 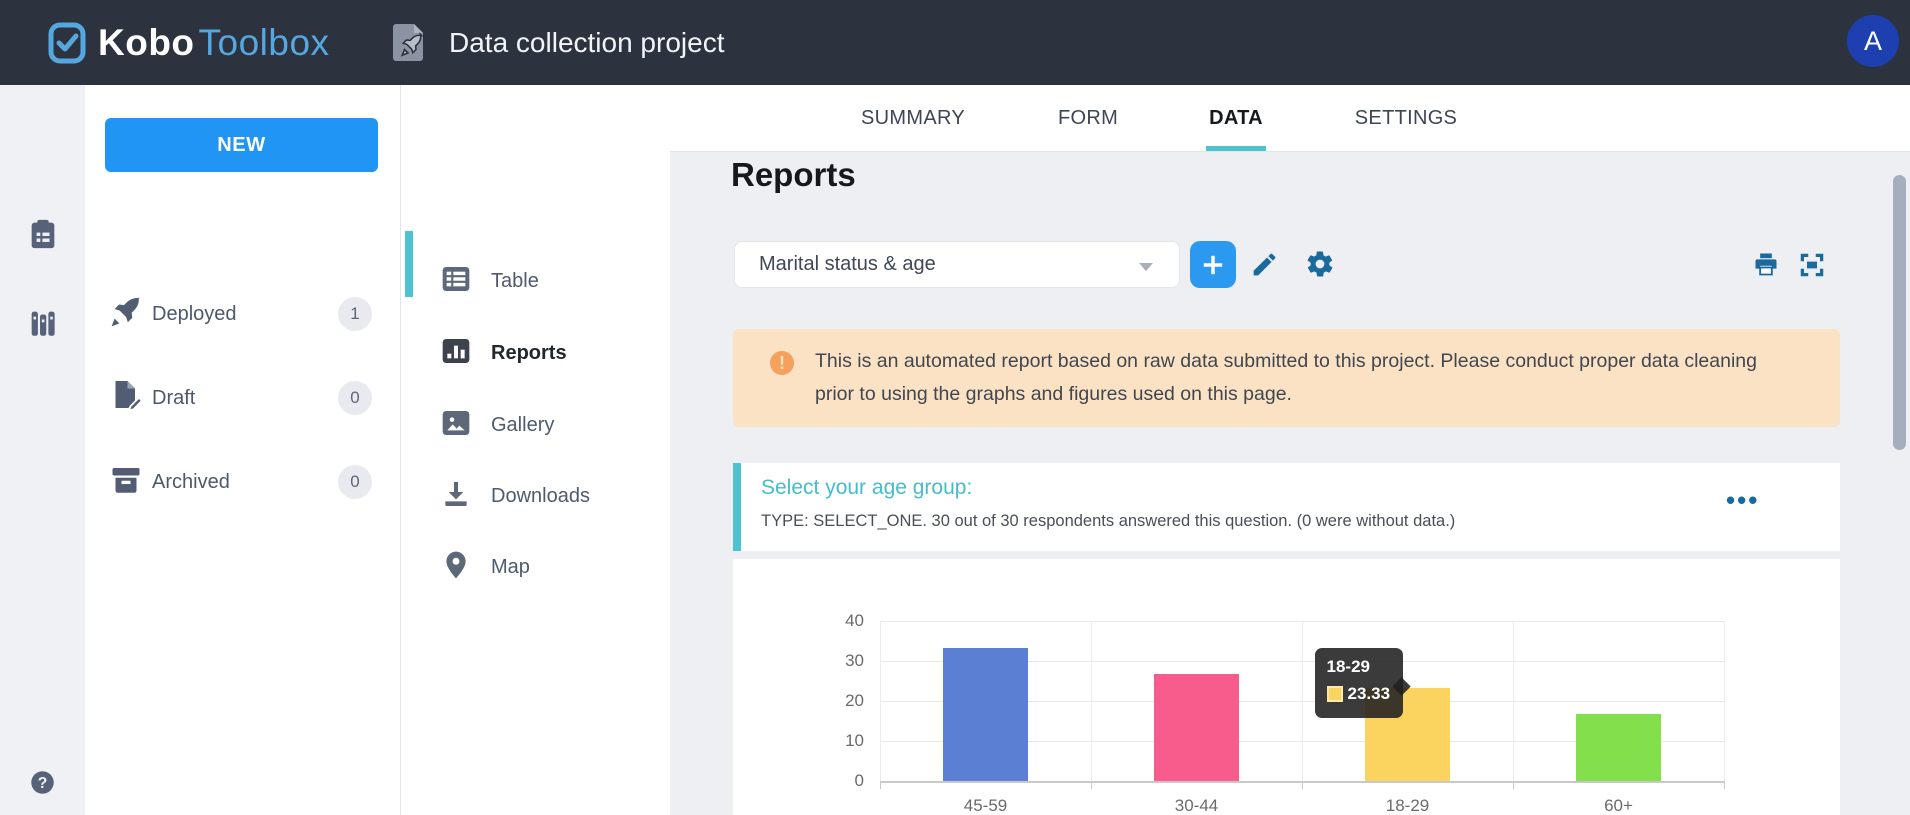 I want to click on report-selector-value: Marital status & age, so click(x=847, y=264).